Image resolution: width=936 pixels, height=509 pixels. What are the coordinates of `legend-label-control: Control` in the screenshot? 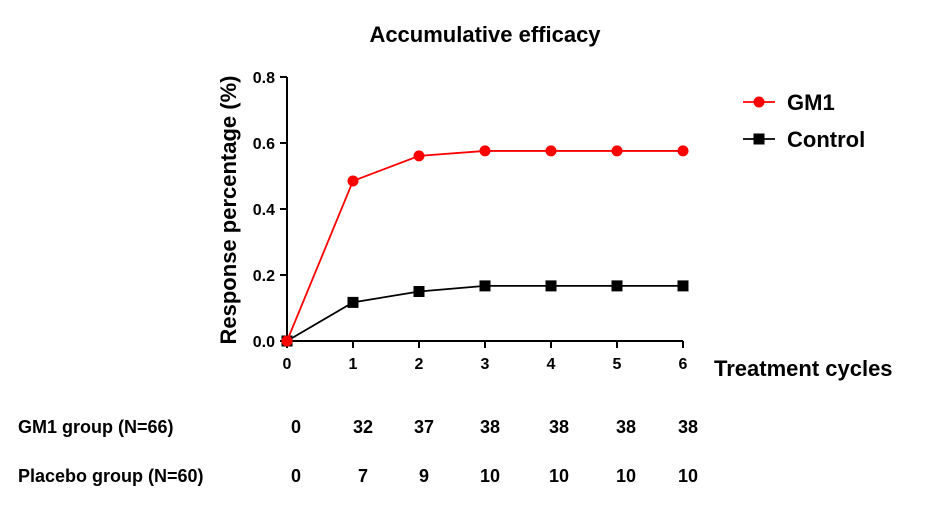 It's located at (826, 139).